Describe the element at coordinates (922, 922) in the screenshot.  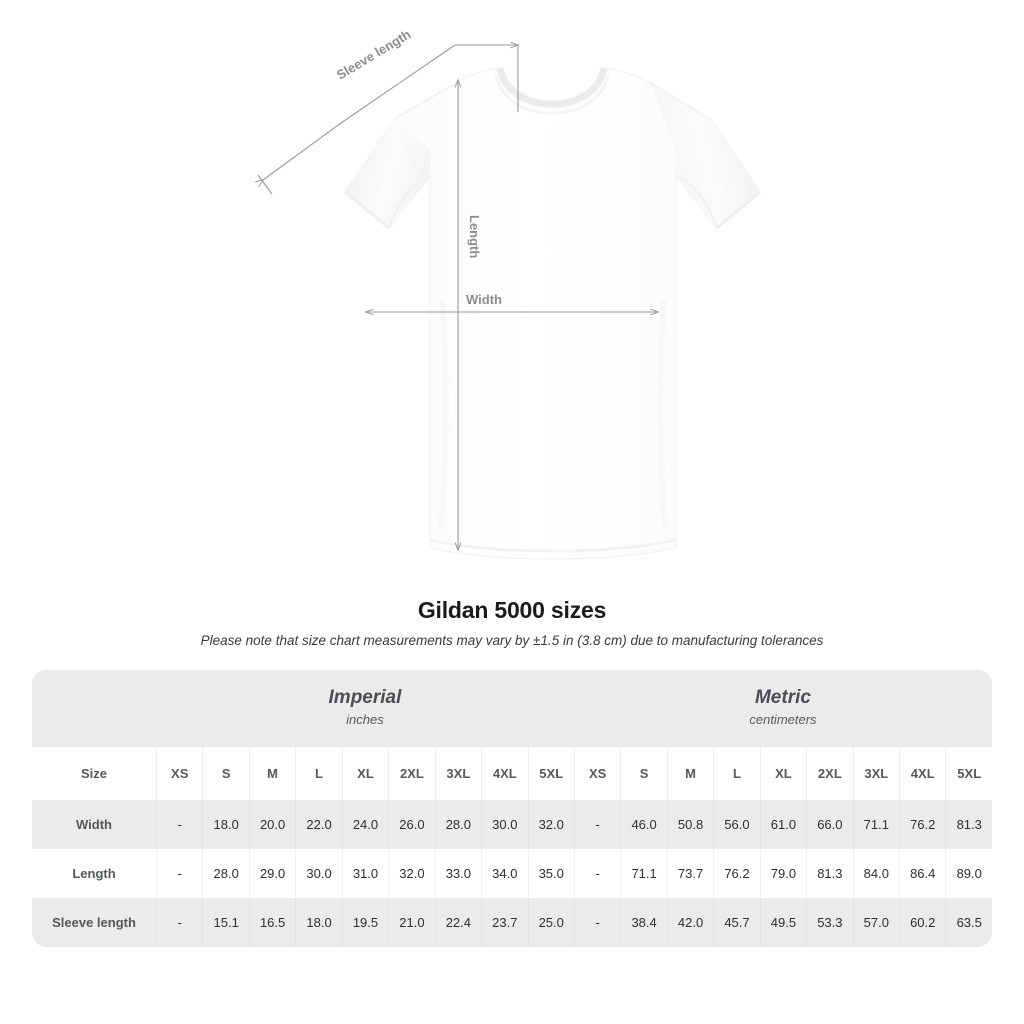
I see `measurement-cell: 60.2` at that location.